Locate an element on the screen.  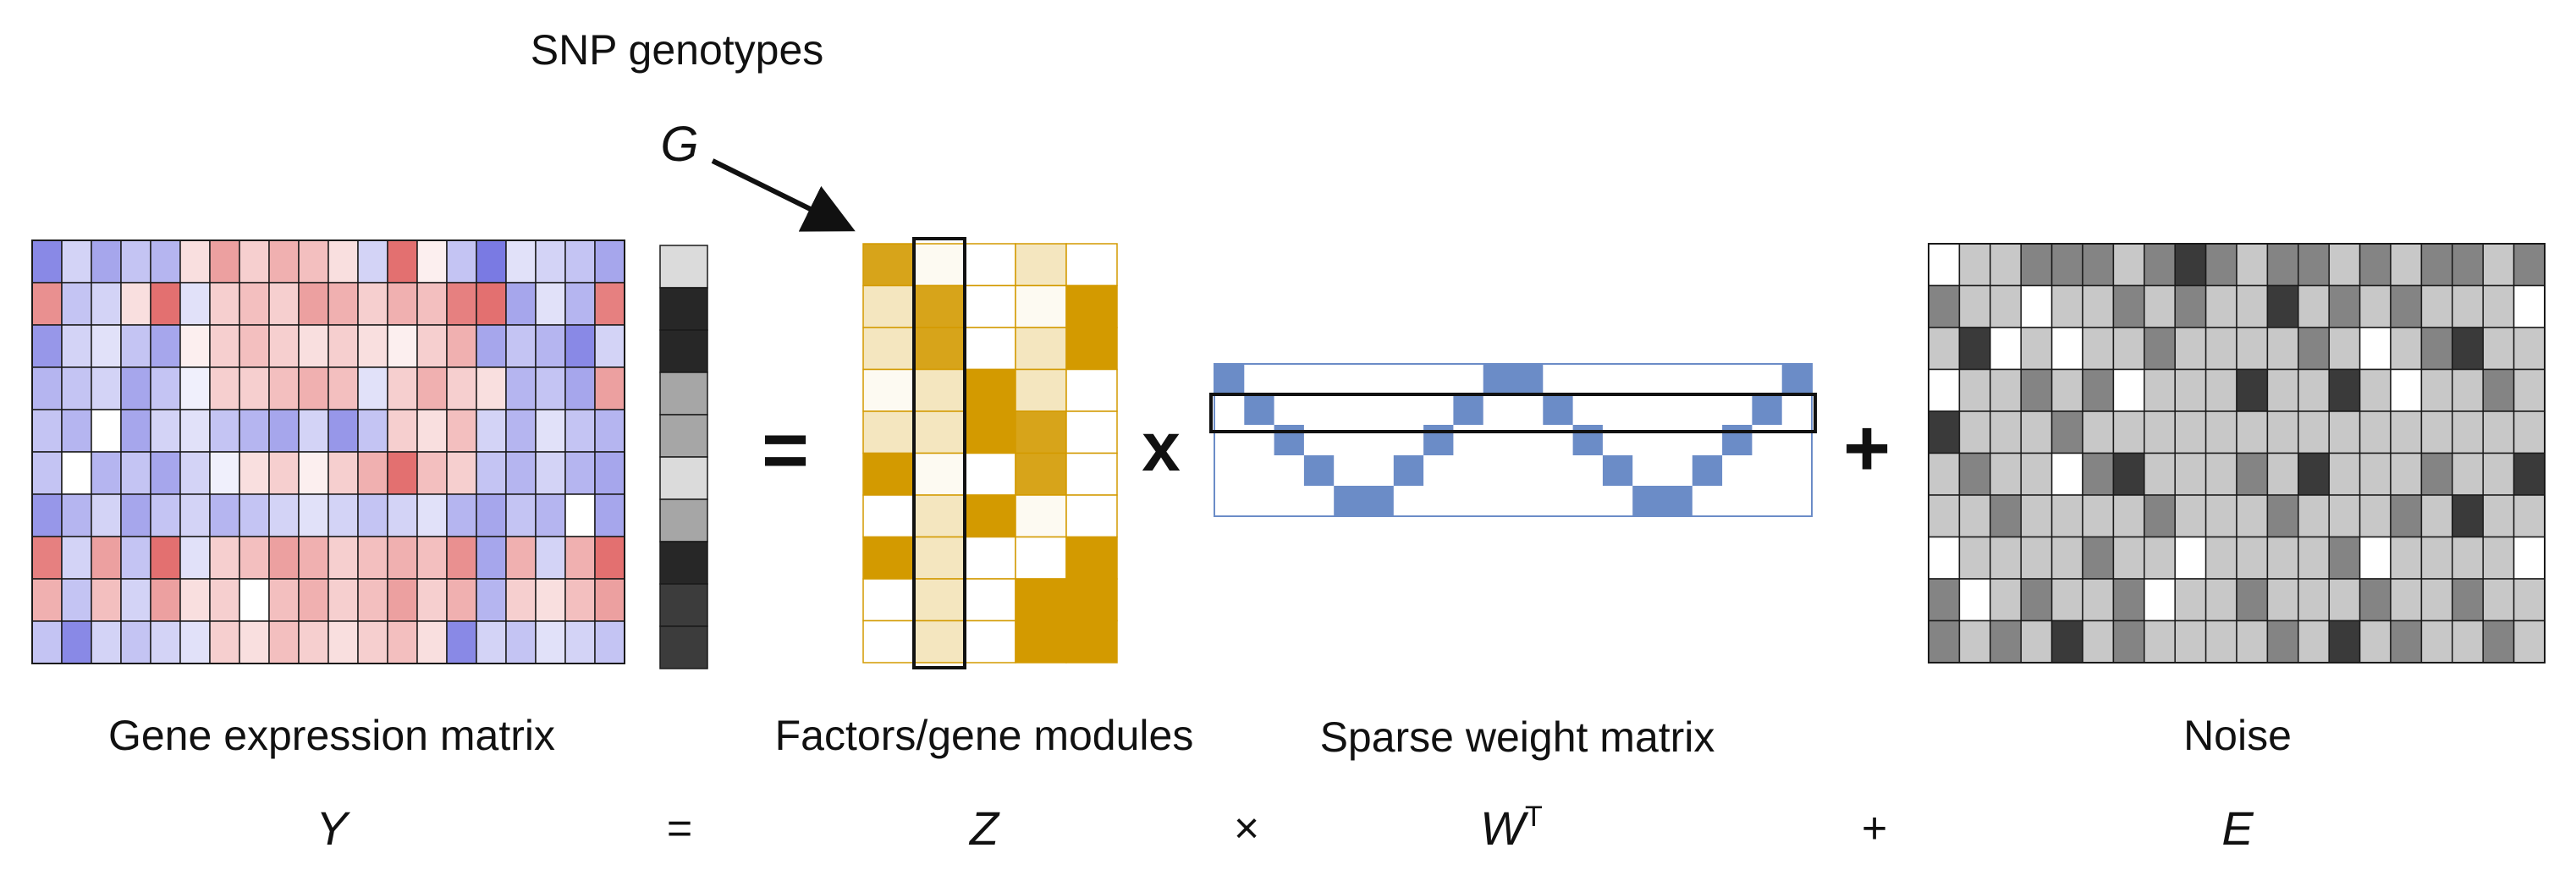
g-arrow is located at coordinates (783, 195).